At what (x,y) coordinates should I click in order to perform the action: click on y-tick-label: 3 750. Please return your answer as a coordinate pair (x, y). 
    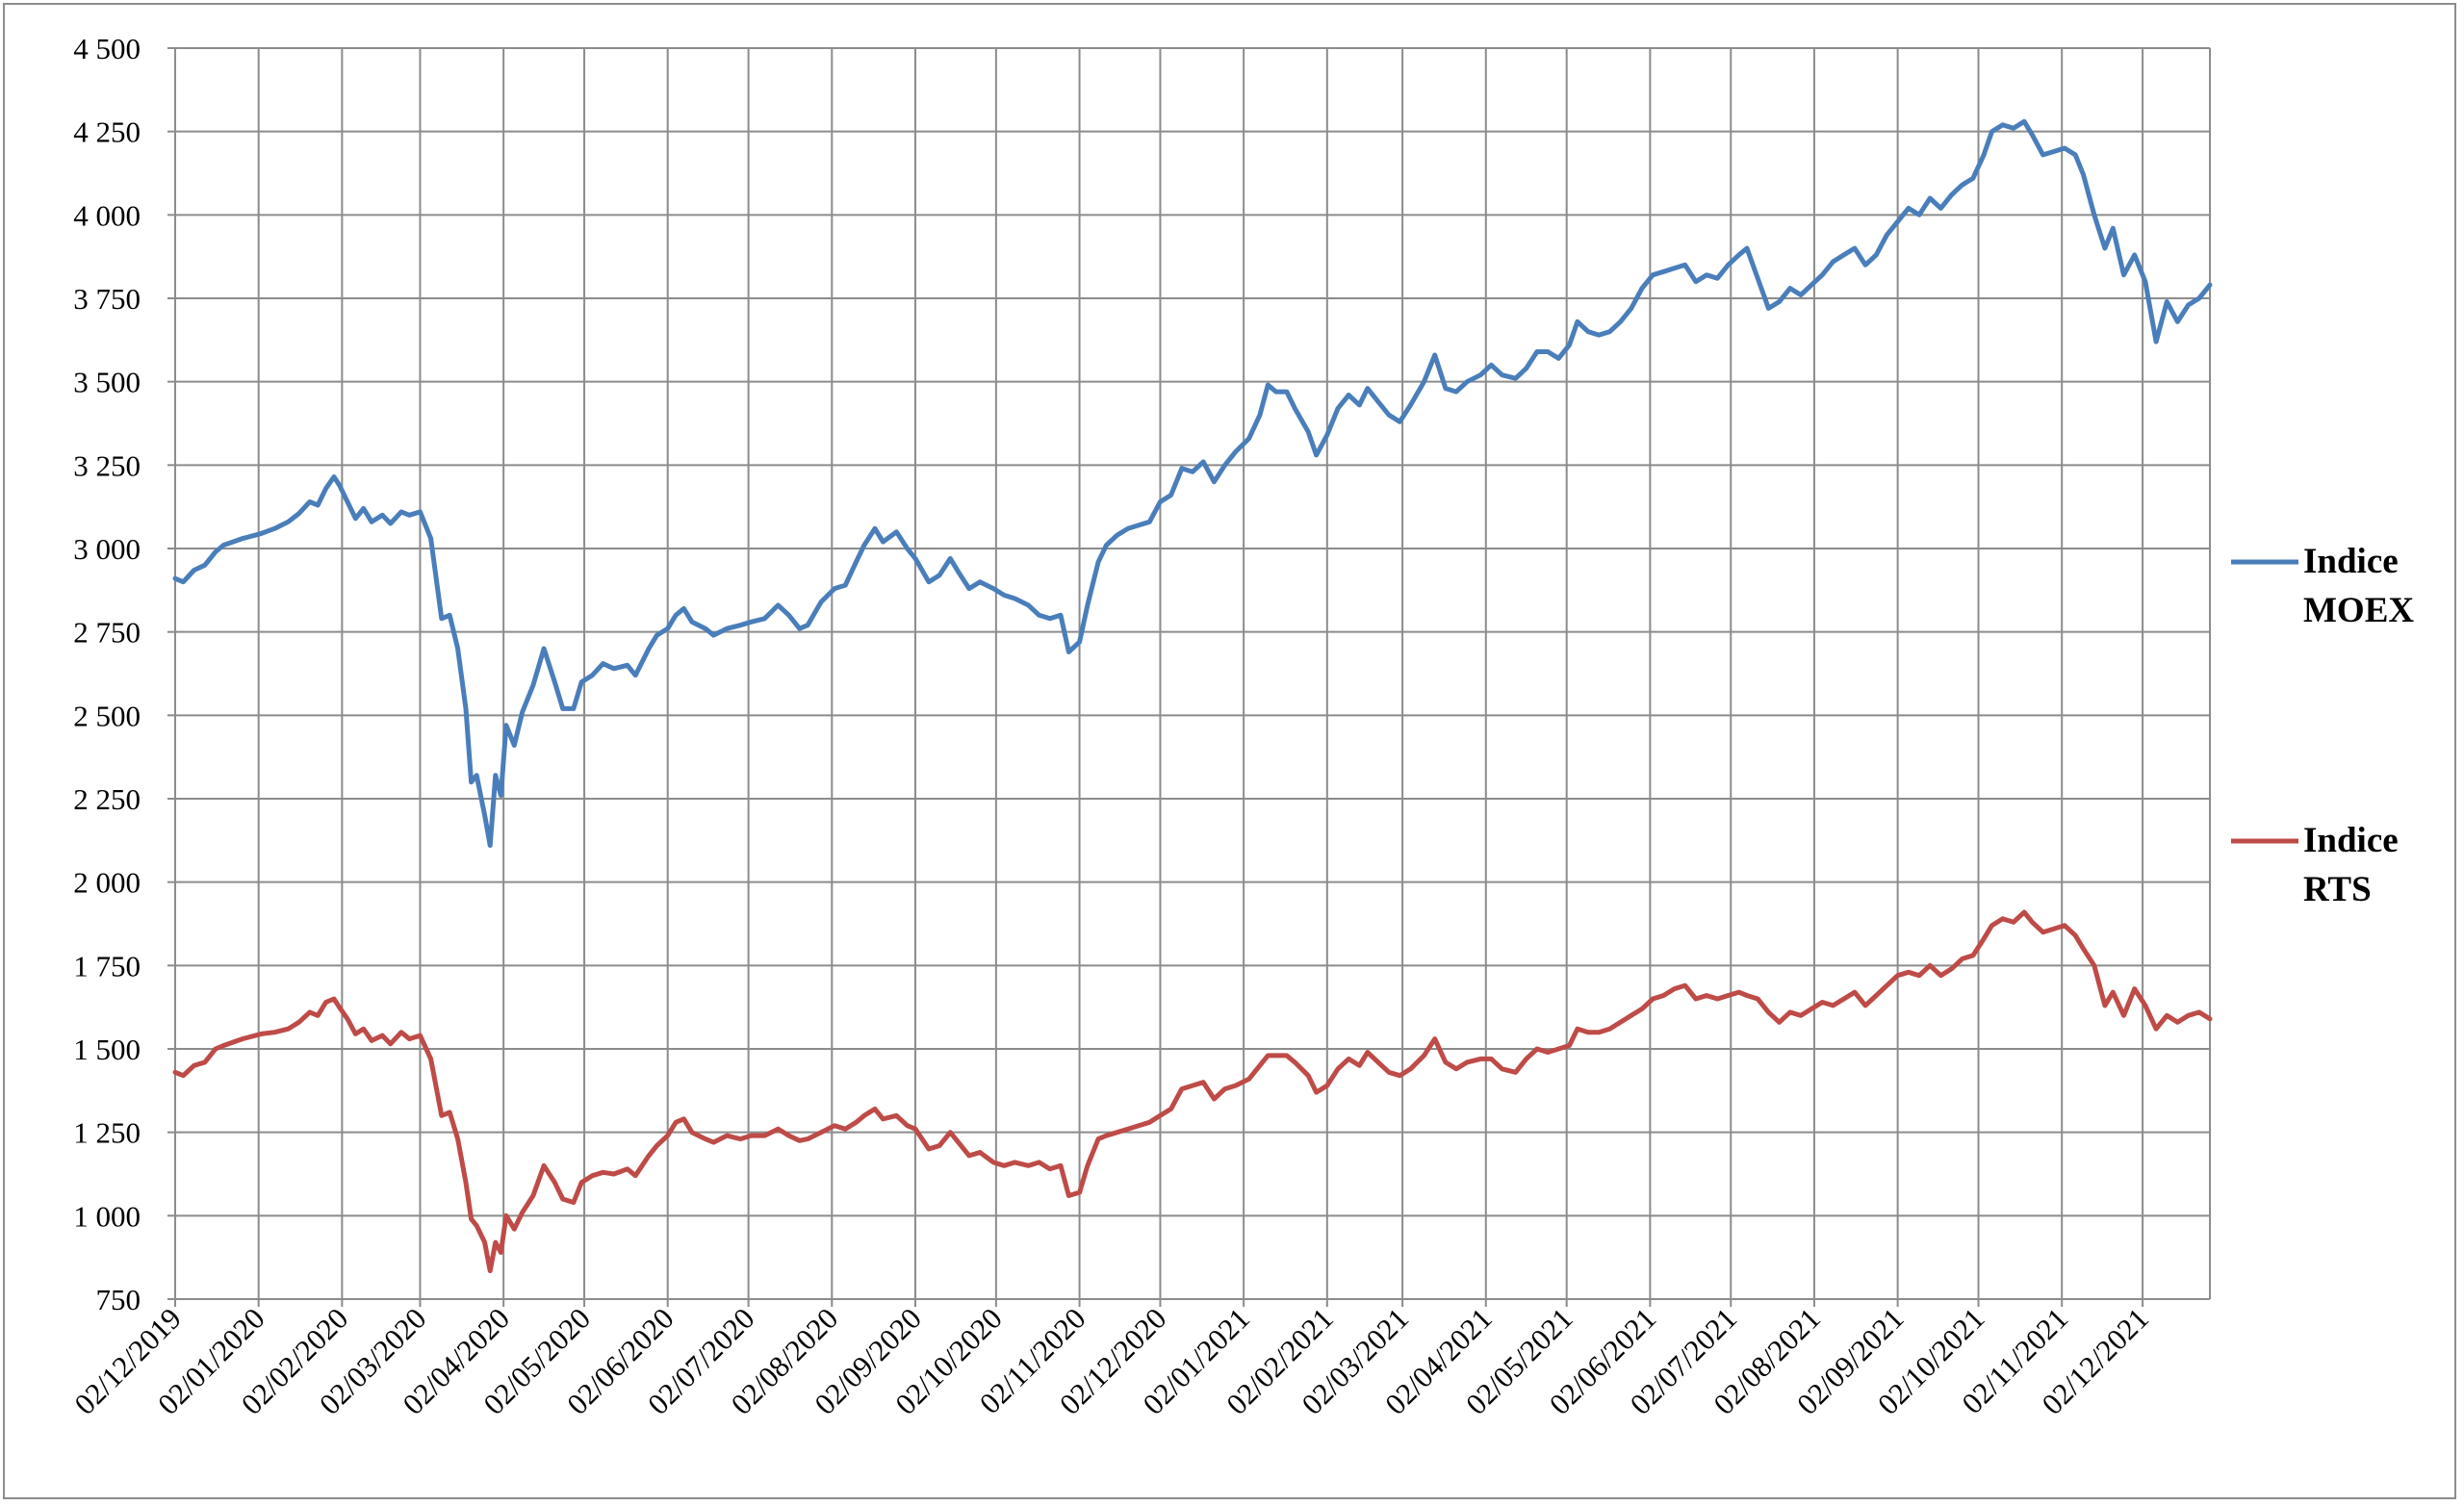
    Looking at the image, I should click on (107, 299).